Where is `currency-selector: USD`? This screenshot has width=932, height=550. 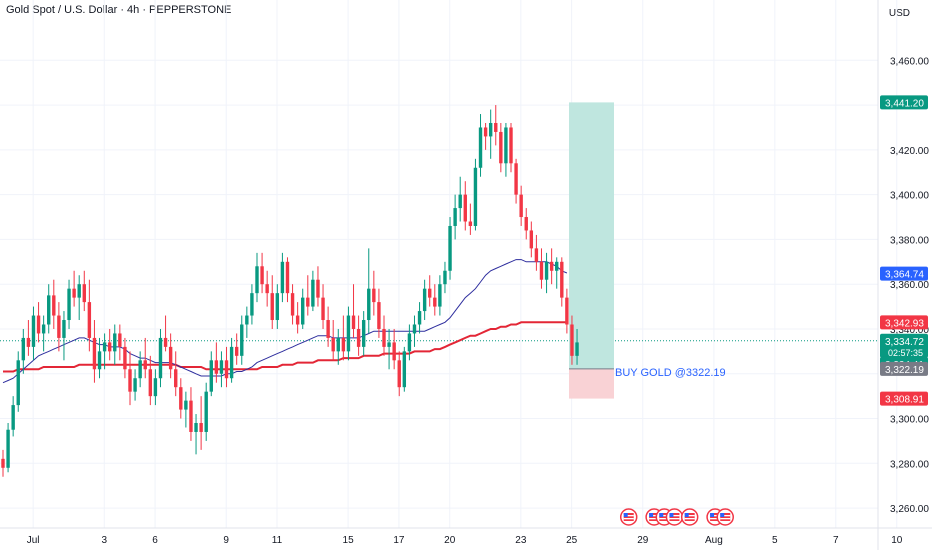
currency-selector: USD is located at coordinates (899, 13).